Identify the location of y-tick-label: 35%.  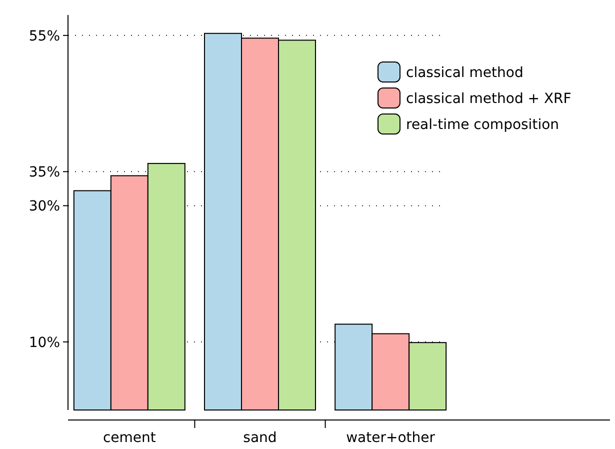
(44, 172).